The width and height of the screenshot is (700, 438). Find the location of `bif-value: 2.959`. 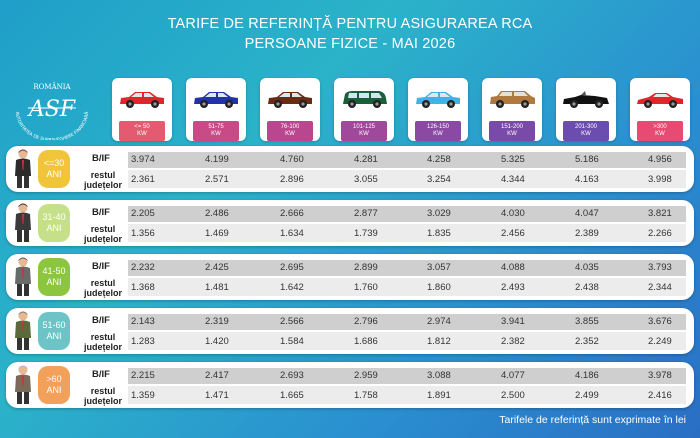

bif-value: 2.959 is located at coordinates (366, 375).